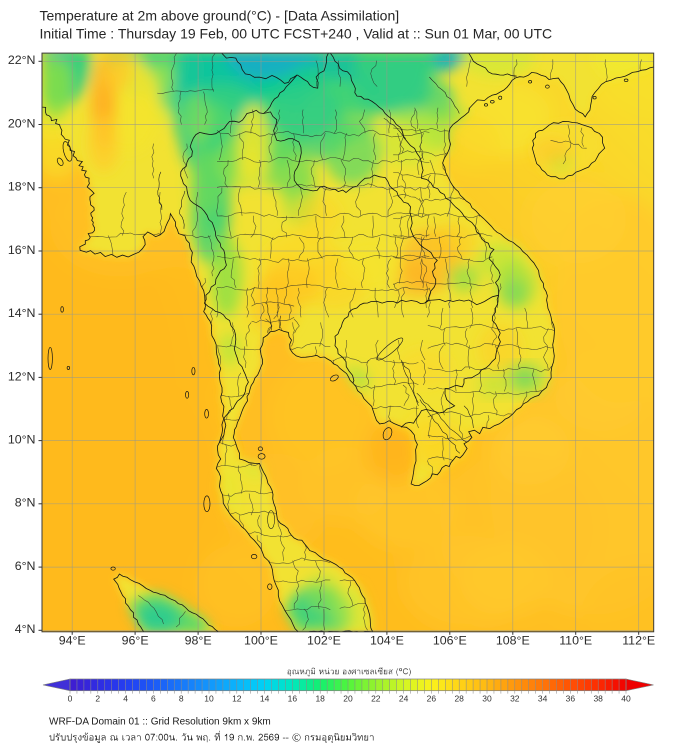 The height and width of the screenshot is (756, 676). I want to click on svg-text: 34, so click(543, 698).